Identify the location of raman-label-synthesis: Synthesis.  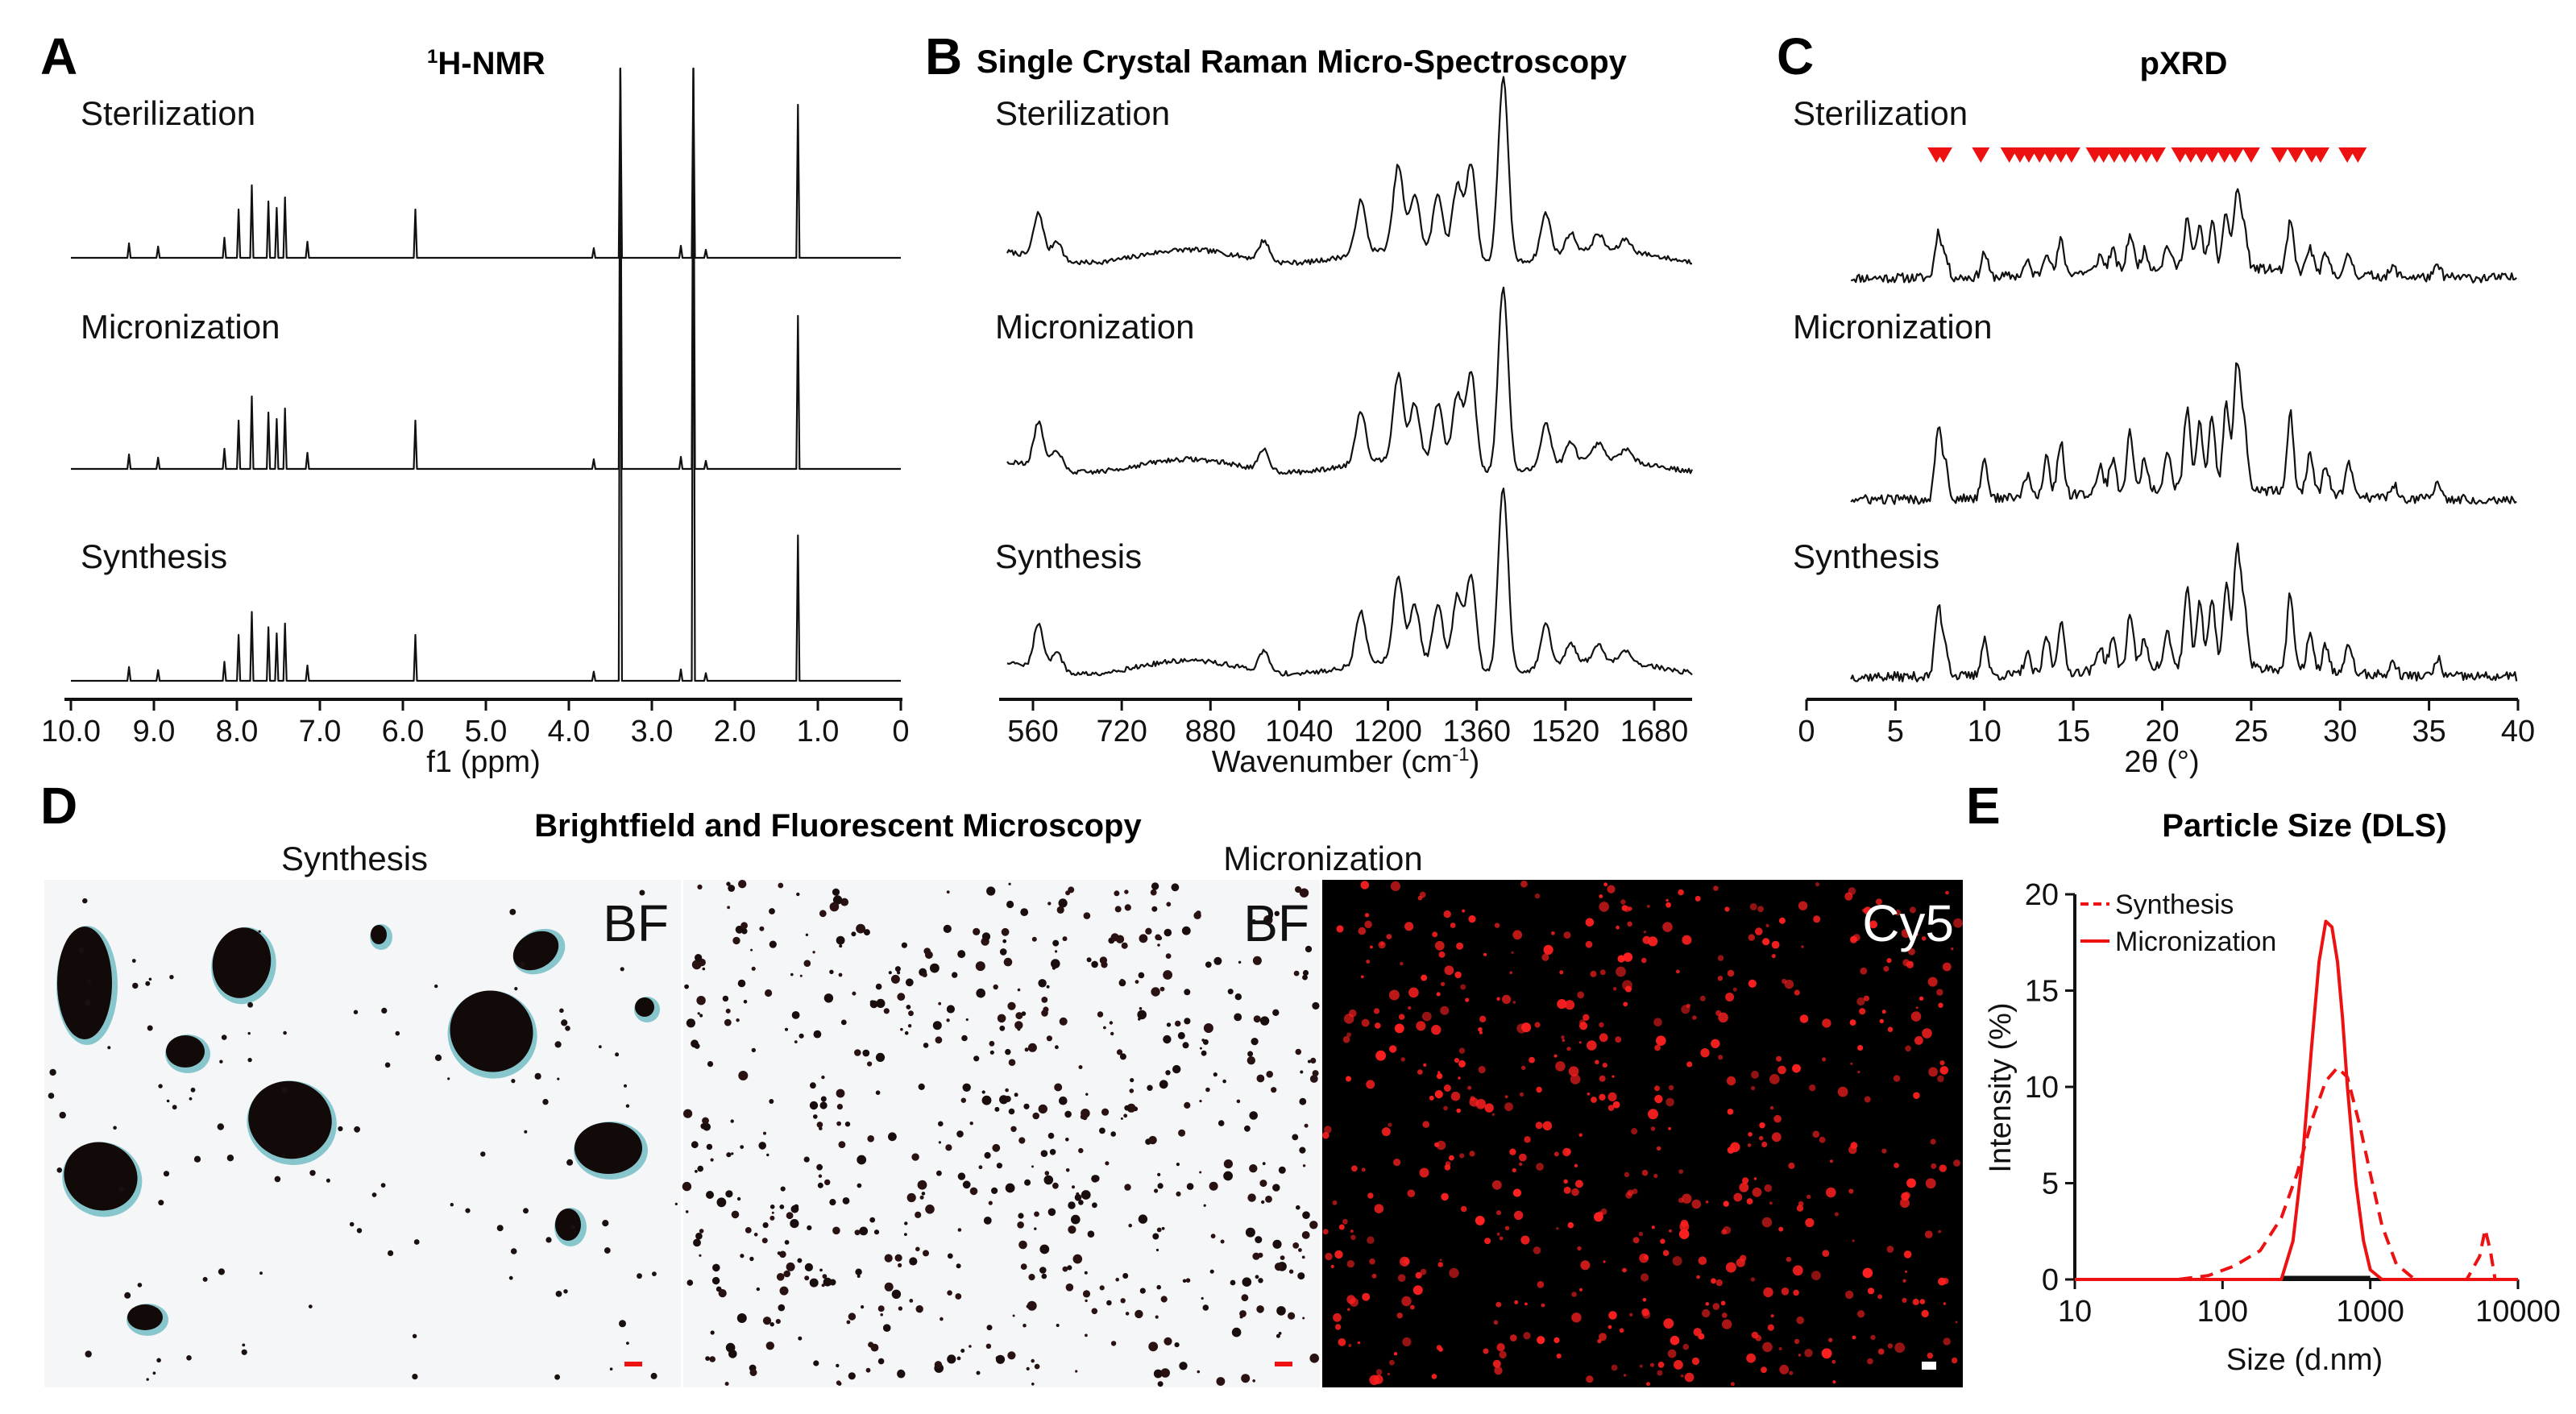
(1068, 556).